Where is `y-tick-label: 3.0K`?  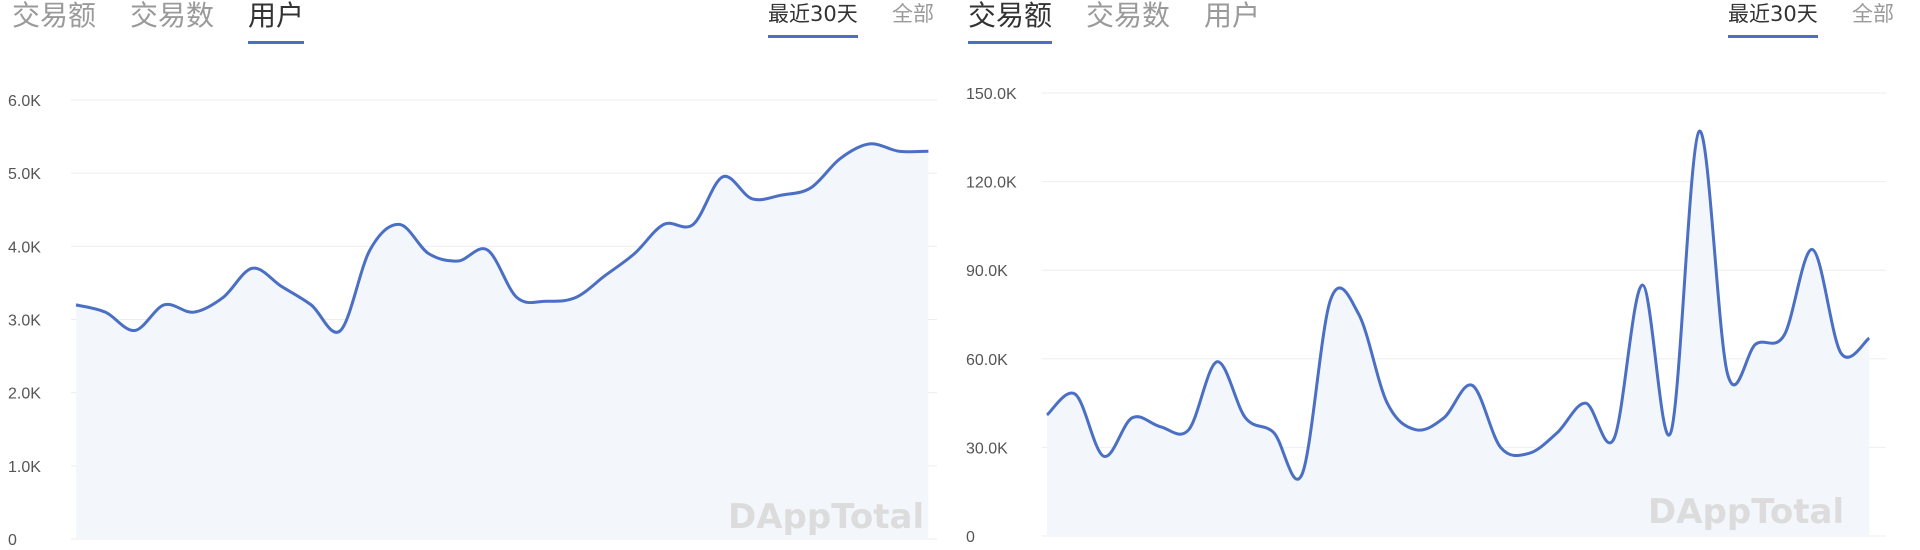 y-tick-label: 3.0K is located at coordinates (24, 321).